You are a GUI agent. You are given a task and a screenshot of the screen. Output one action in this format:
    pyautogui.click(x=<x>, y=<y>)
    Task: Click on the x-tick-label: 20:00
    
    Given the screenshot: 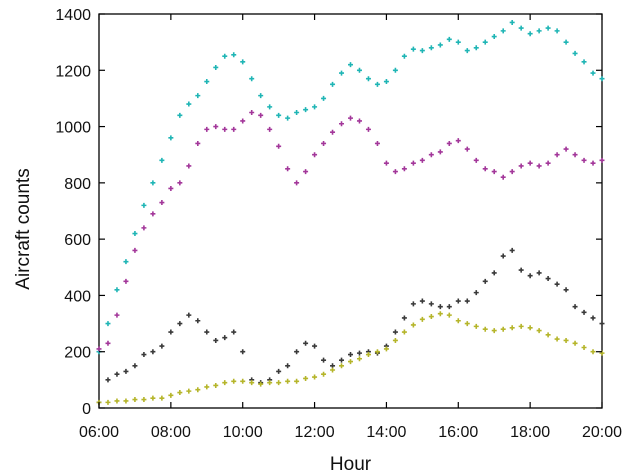 What is the action you would take?
    pyautogui.click(x=602, y=432)
    